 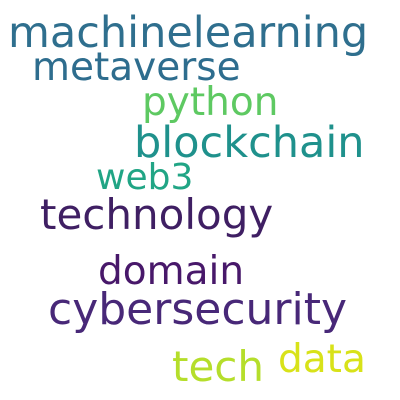 What do you see at coordinates (136, 67) in the screenshot?
I see `word-metaverse: metaverse` at bounding box center [136, 67].